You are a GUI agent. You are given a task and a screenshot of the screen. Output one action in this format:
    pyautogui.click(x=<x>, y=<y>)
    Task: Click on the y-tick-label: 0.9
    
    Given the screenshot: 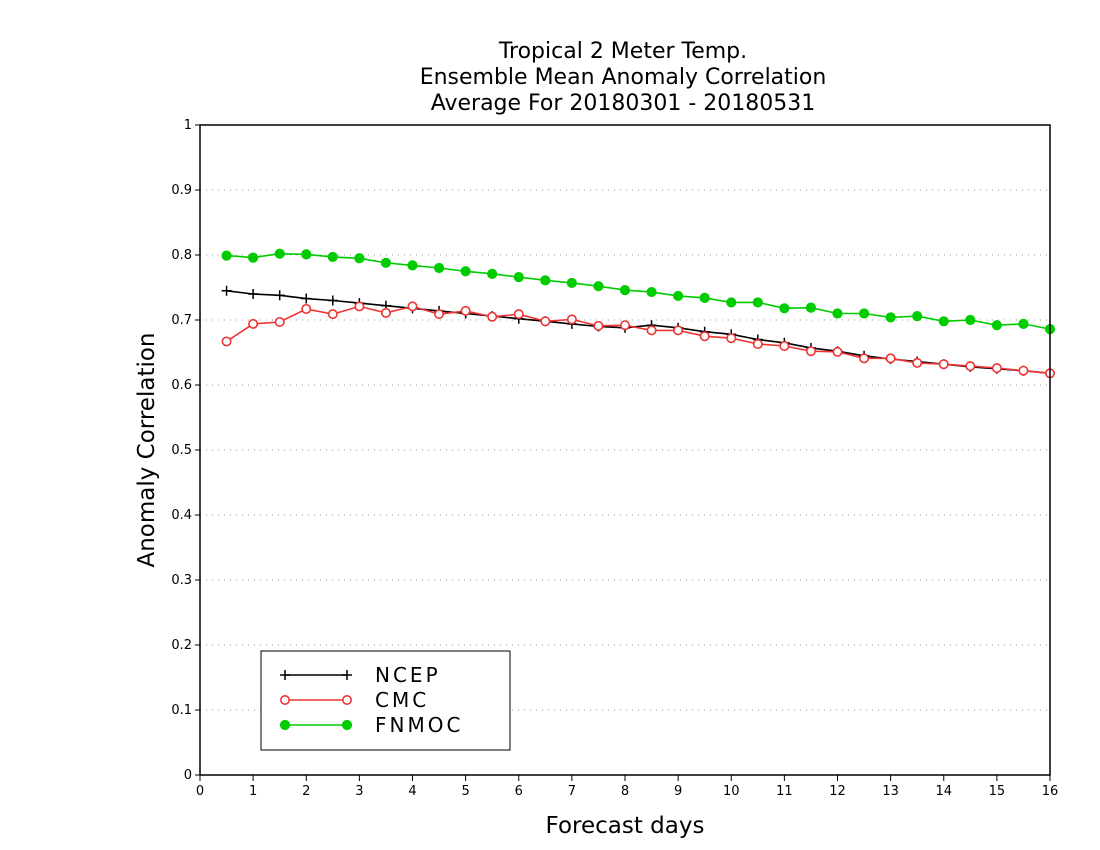 What is the action you would take?
    pyautogui.click(x=181, y=190)
    